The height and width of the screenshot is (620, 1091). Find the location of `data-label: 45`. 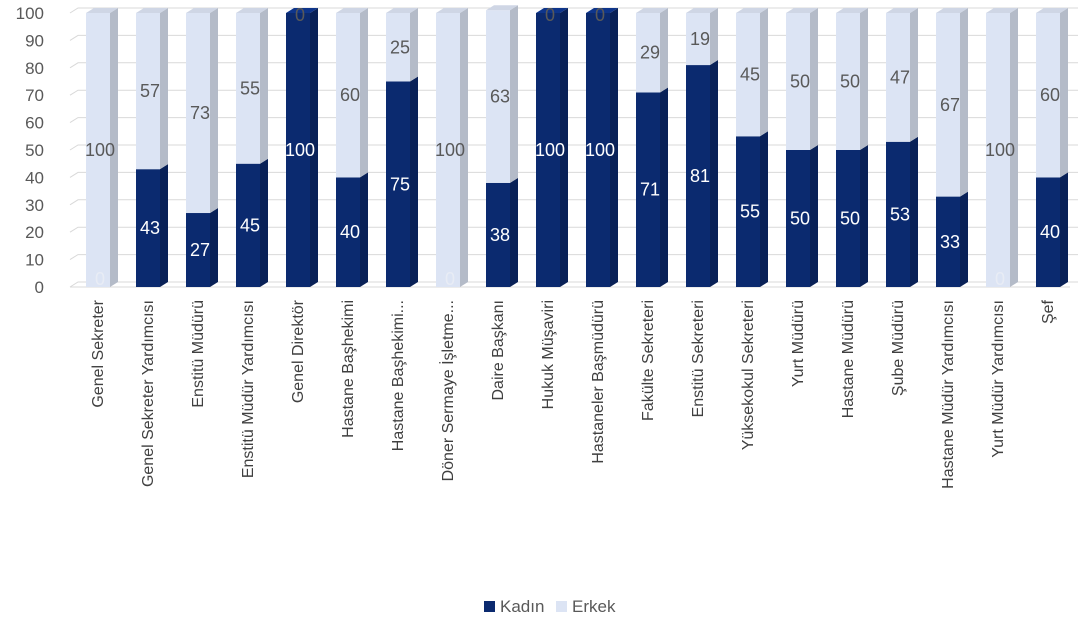

data-label: 45 is located at coordinates (750, 75).